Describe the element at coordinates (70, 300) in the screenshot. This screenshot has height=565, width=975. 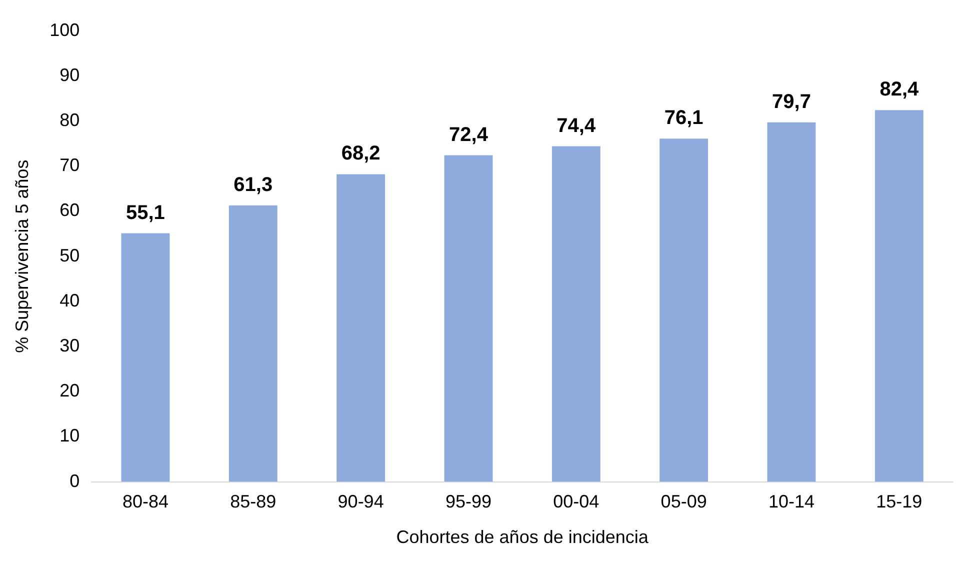
I see `y-tick-label: 40` at that location.